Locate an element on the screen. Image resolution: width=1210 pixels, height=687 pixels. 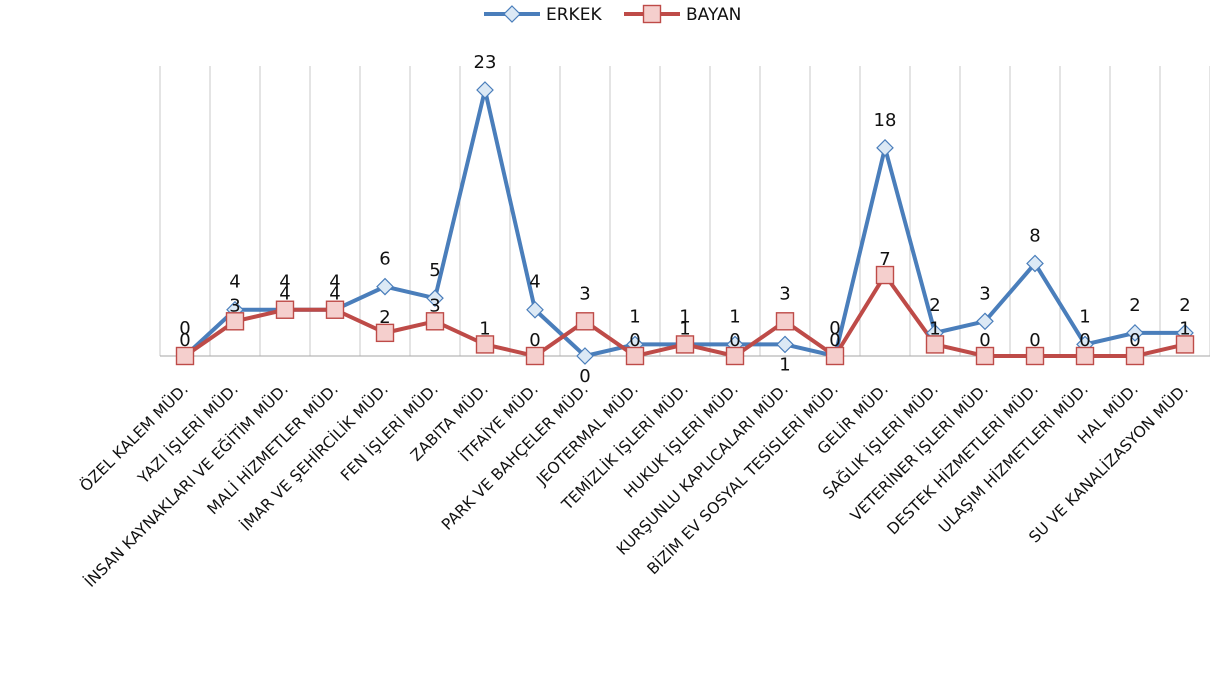
data-label-erkek: 3 is located at coordinates (984, 293).